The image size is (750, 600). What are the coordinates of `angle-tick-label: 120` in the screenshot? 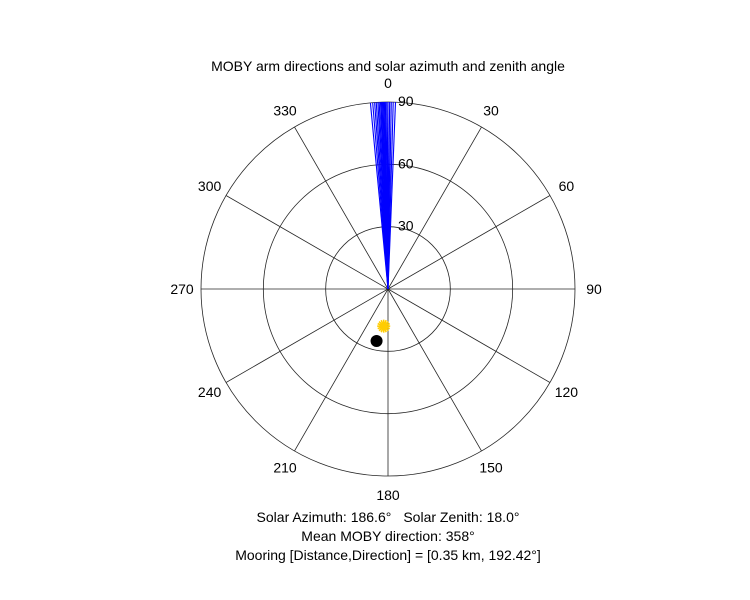 It's located at (567, 392).